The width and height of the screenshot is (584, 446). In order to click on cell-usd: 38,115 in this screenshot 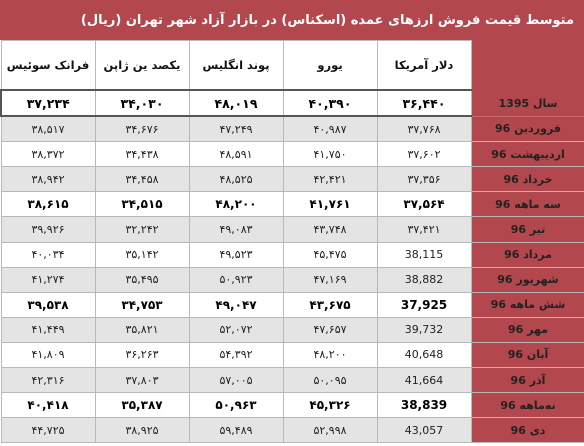, I will do `click(424, 254)`.